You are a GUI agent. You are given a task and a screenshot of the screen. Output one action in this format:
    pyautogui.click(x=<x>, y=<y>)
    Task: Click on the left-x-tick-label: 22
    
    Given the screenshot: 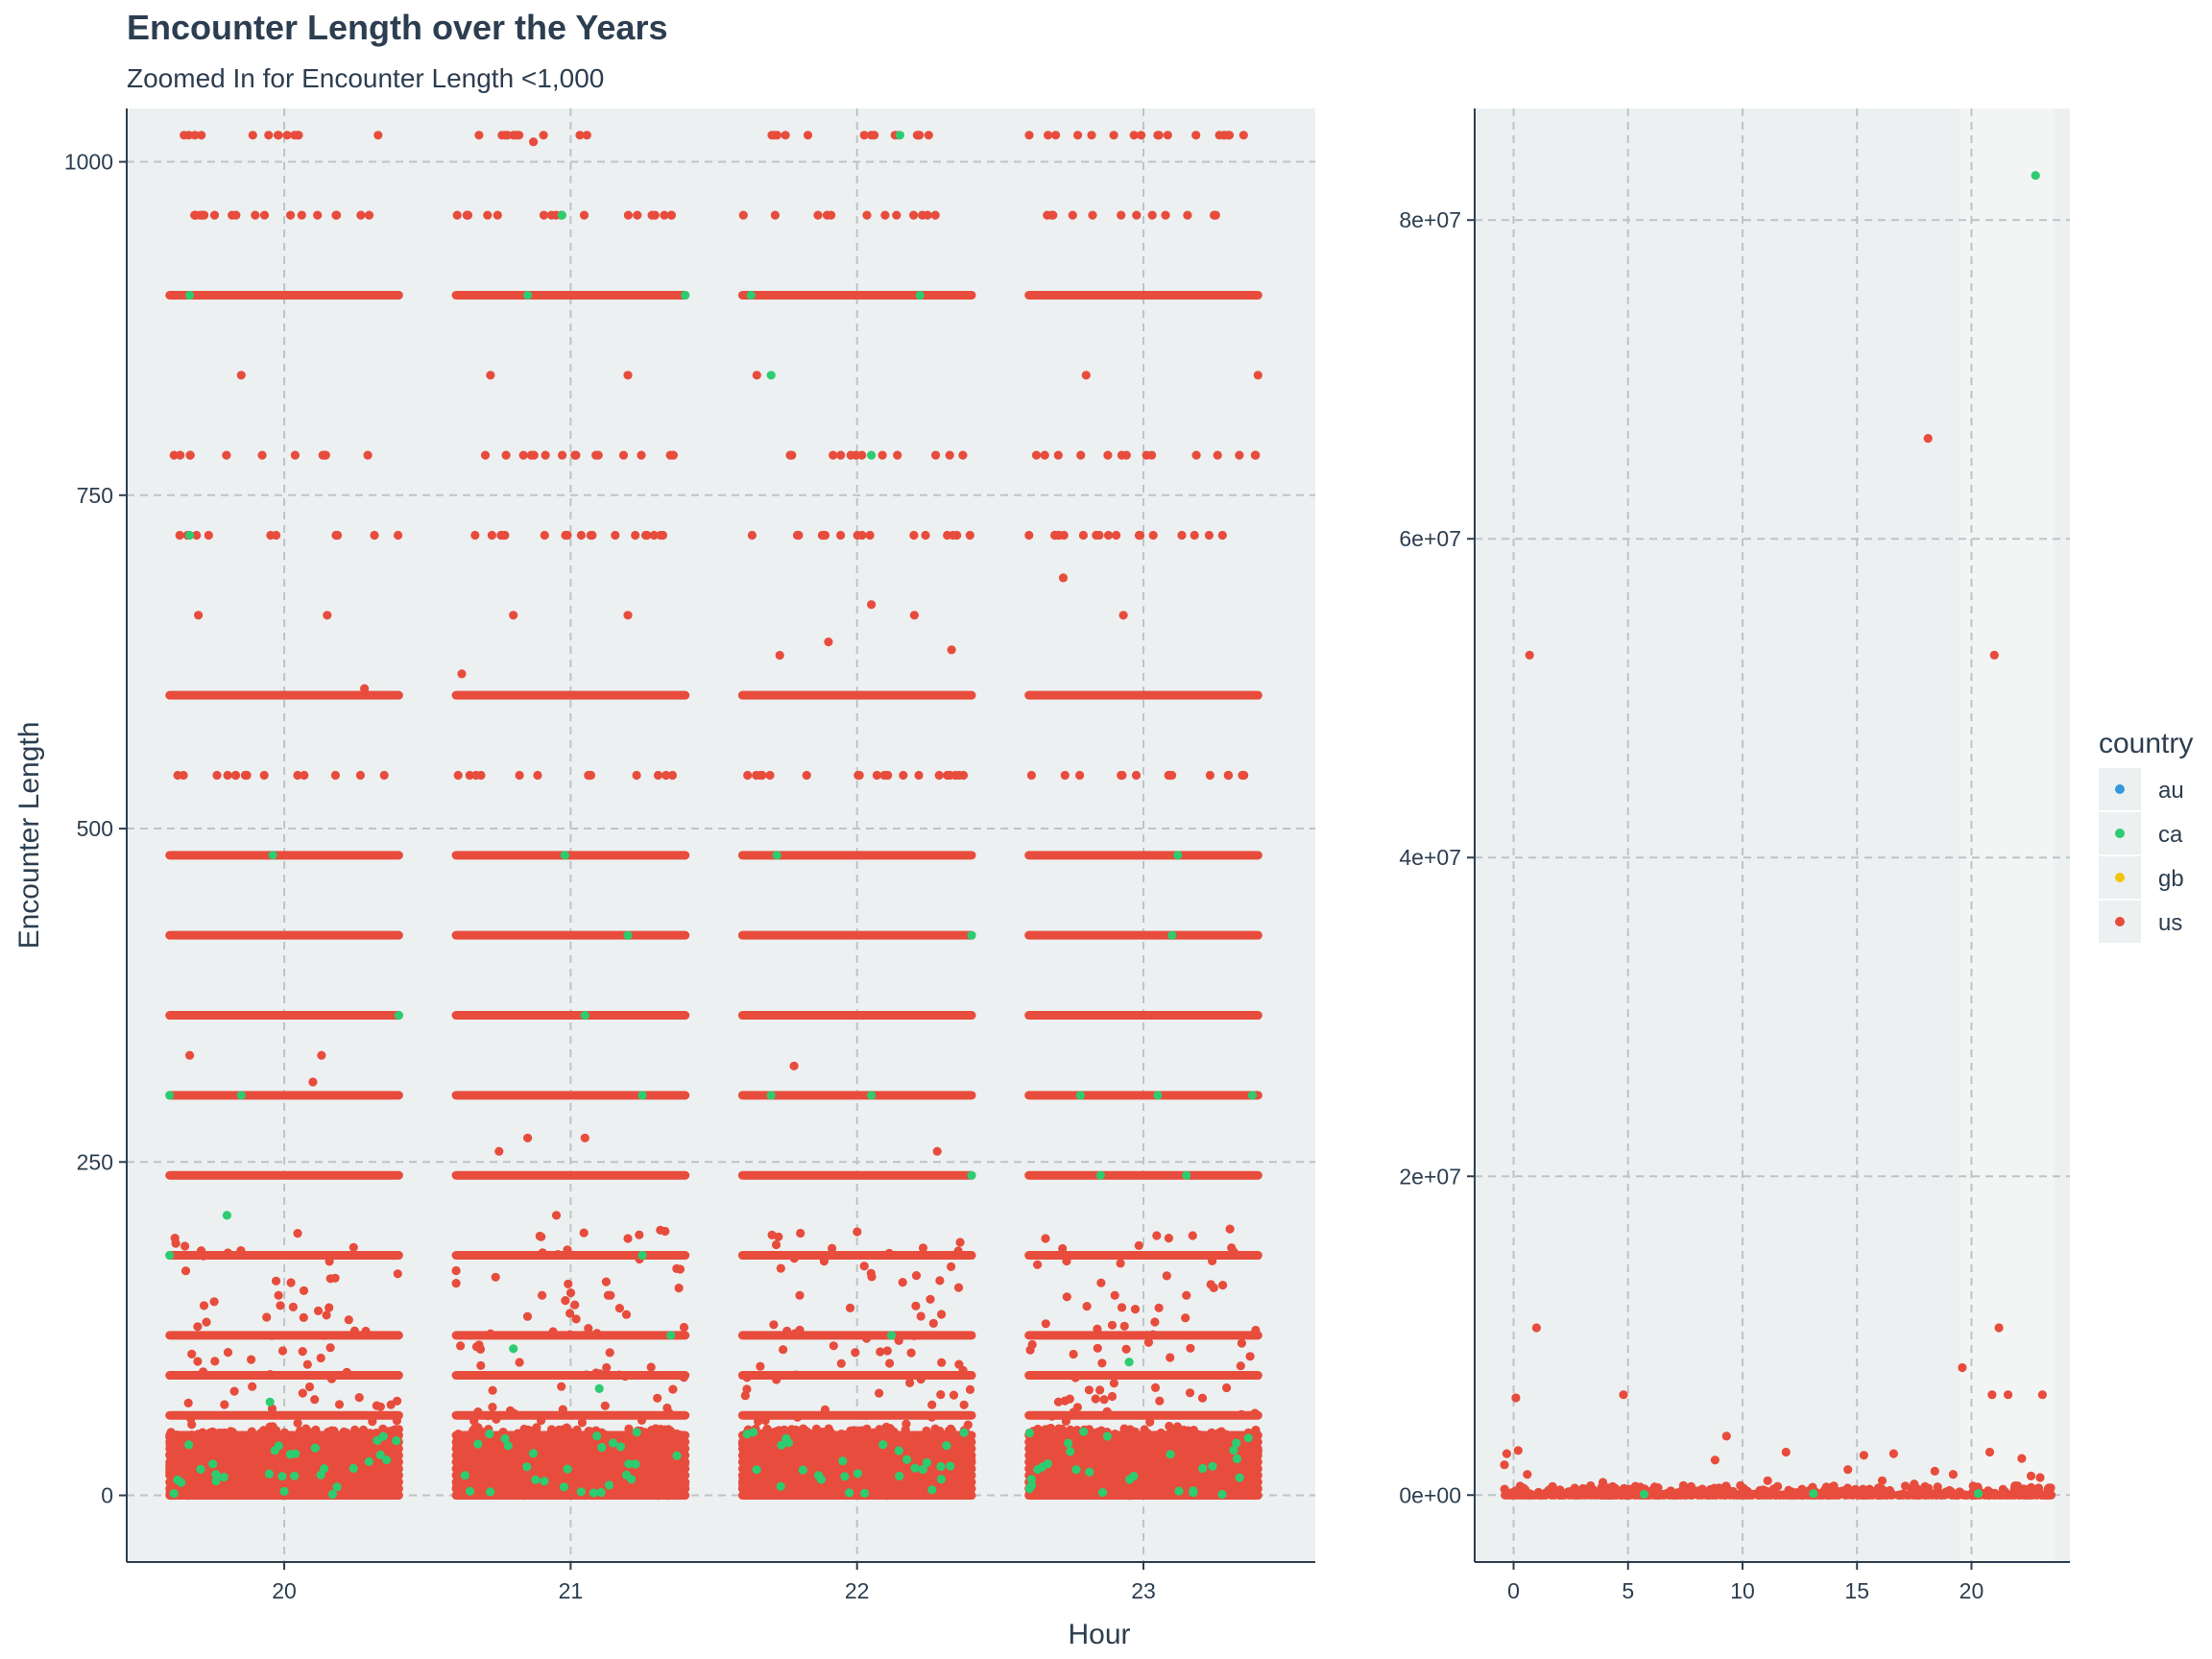 What is the action you would take?
    pyautogui.click(x=857, y=1591)
    